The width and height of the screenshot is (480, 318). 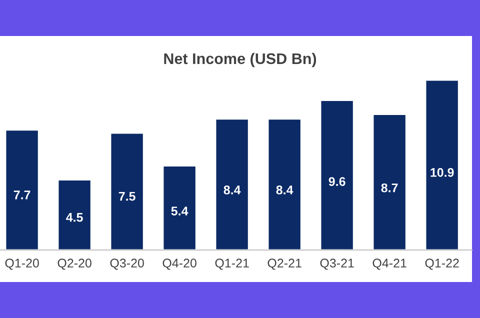 I want to click on data-label: 7.7, so click(x=22, y=195).